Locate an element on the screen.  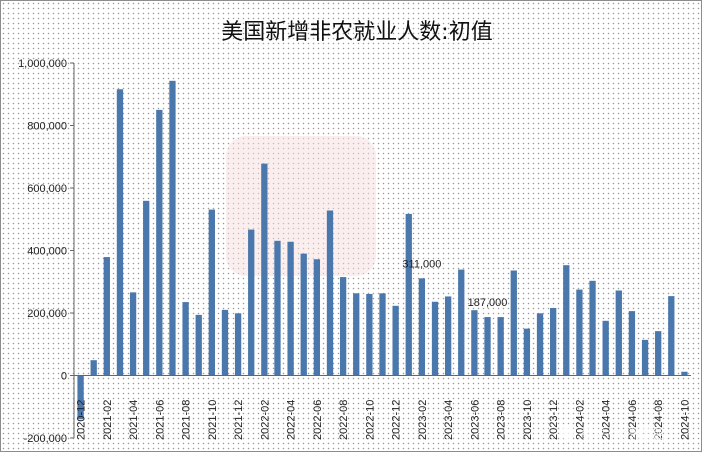
y-tick-label: 0 is located at coordinates (64, 377).